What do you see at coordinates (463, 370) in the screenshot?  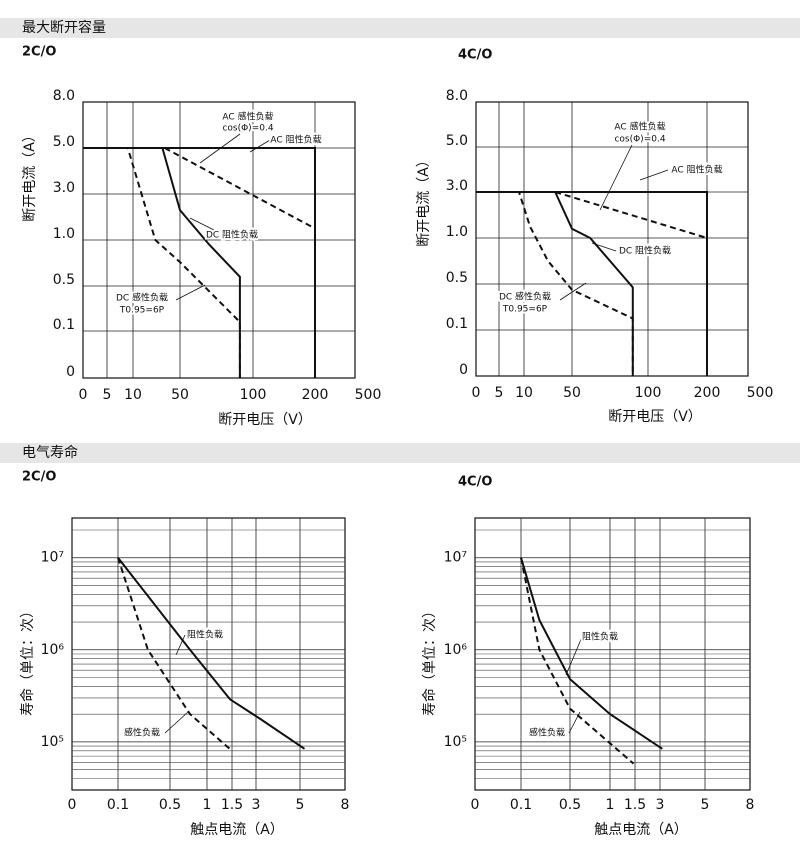 I see `y-tick-label: 0` at bounding box center [463, 370].